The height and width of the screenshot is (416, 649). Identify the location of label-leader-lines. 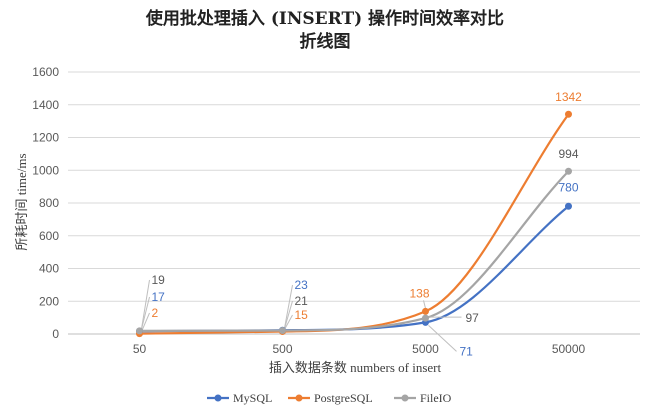
(301, 315).